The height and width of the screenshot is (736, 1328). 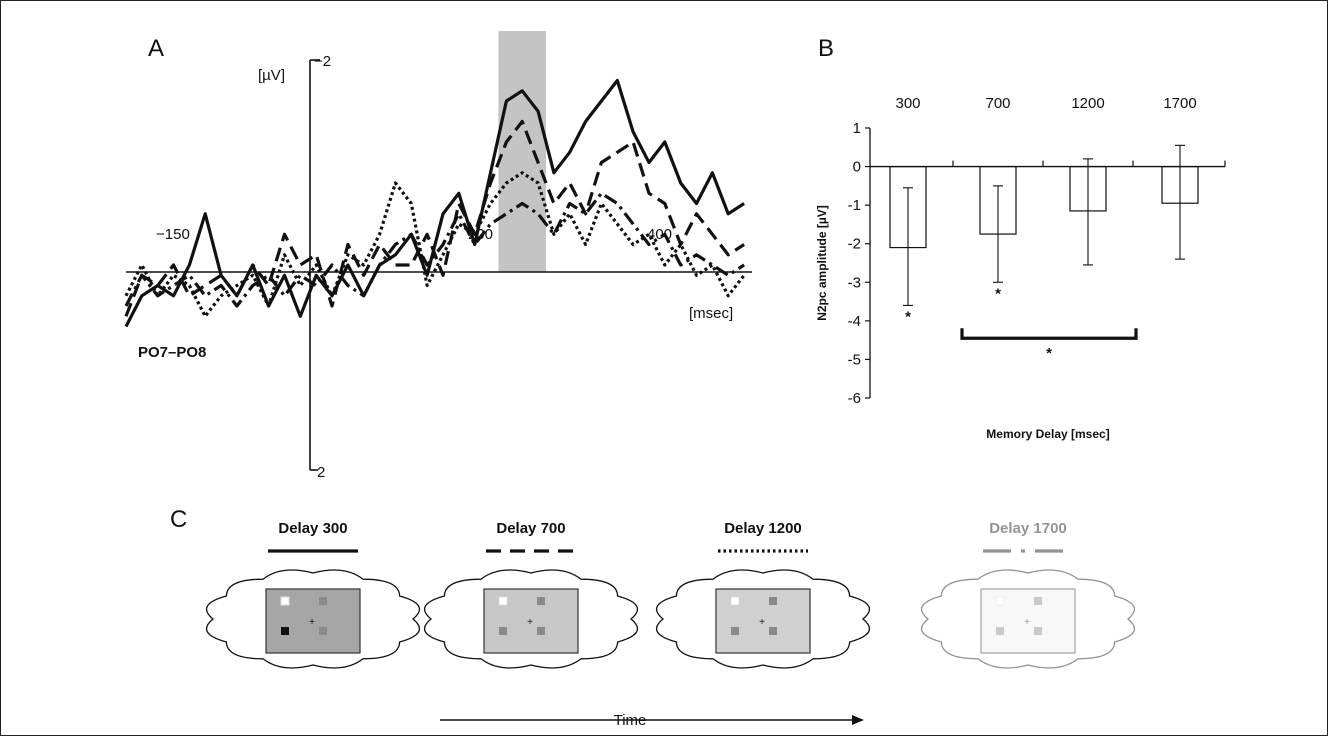 I want to click on delay-label: Delay 300, so click(x=312, y=528).